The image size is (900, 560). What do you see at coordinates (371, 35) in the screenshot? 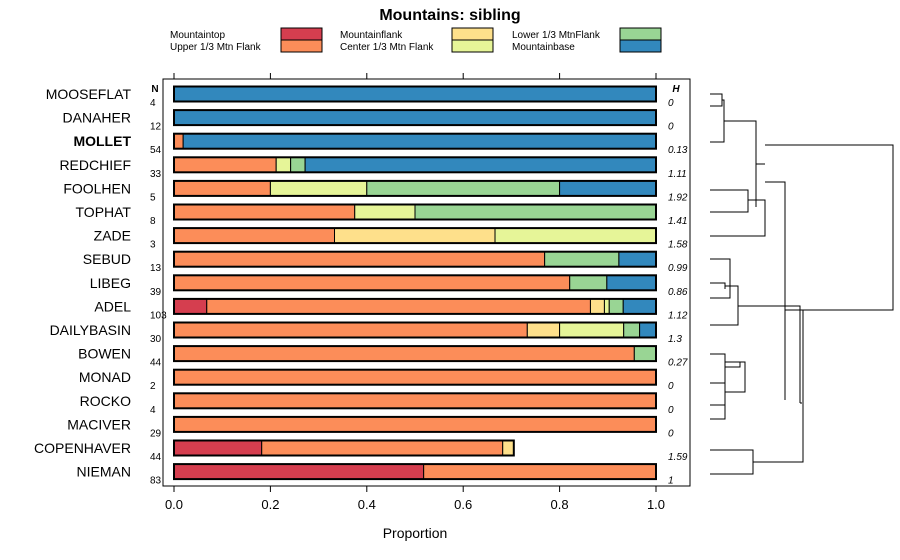
I see `legend-label: Mountainflank` at bounding box center [371, 35].